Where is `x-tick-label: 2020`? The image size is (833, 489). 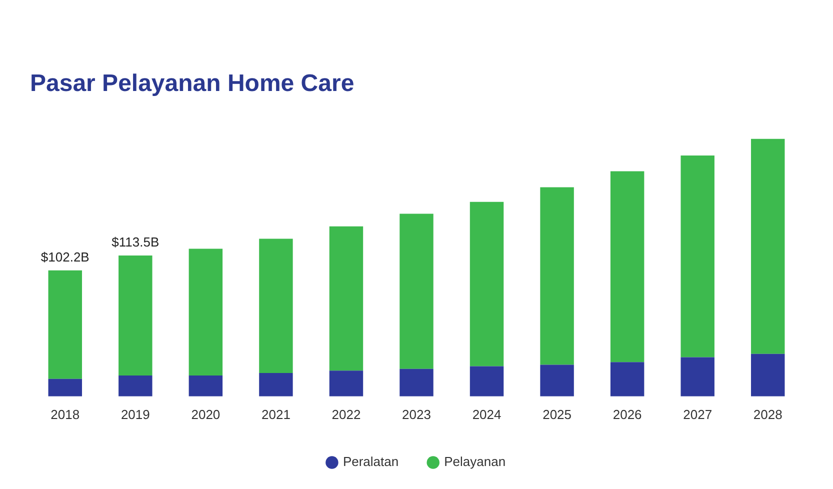 x-tick-label: 2020 is located at coordinates (205, 414).